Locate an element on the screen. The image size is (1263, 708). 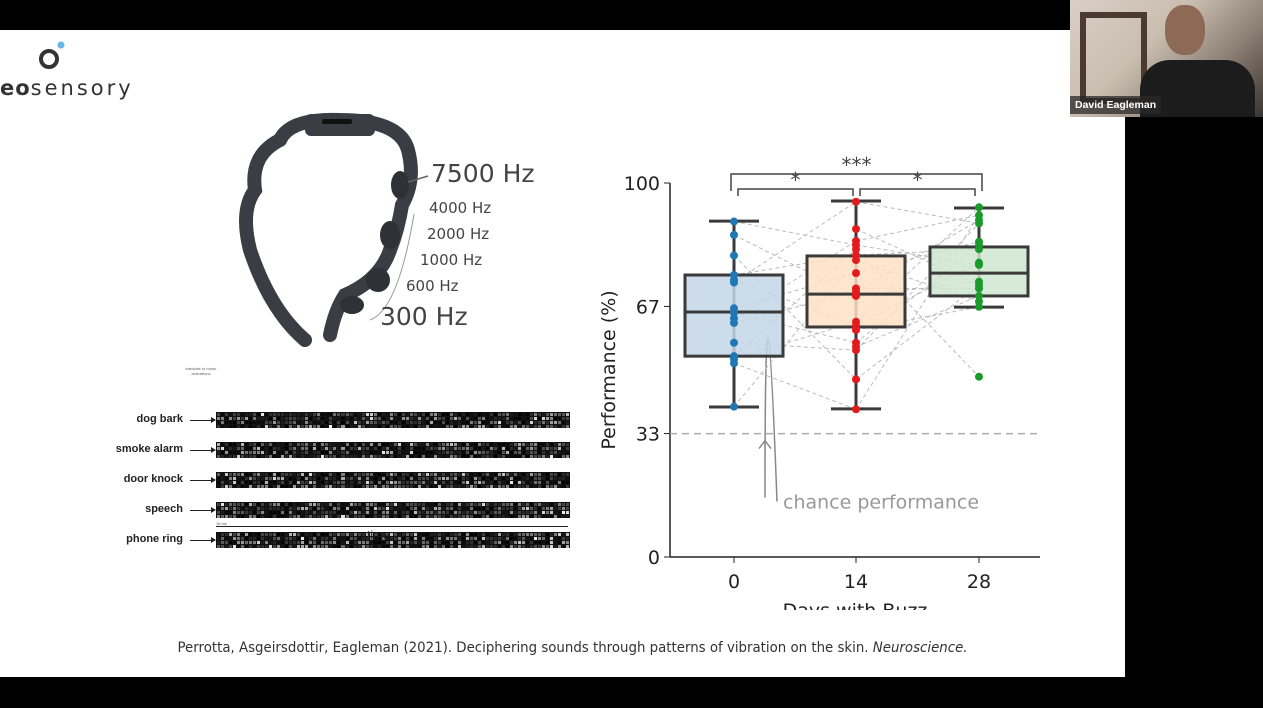
frequency-label: 4000 Hz is located at coordinates (460, 208).